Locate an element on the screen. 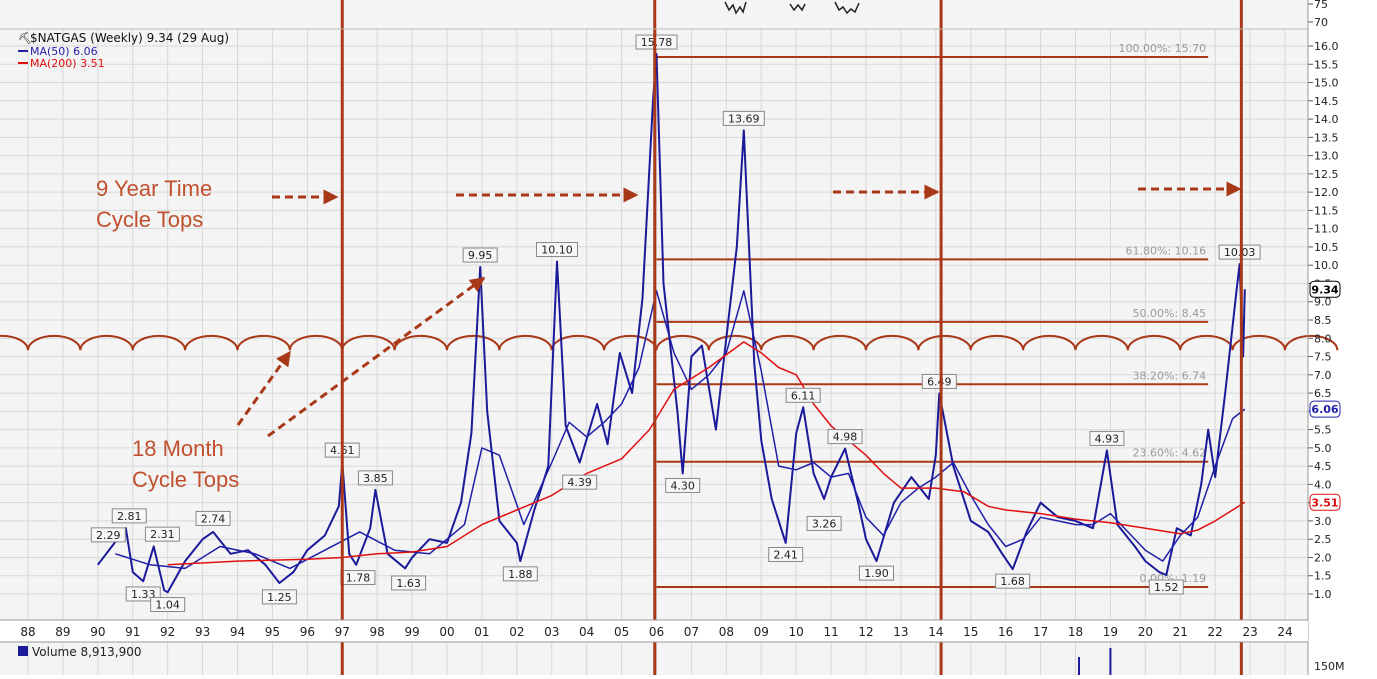 Image resolution: width=1377 pixels, height=679 pixels. price-badge-text: 6.06 is located at coordinates (1324, 409).